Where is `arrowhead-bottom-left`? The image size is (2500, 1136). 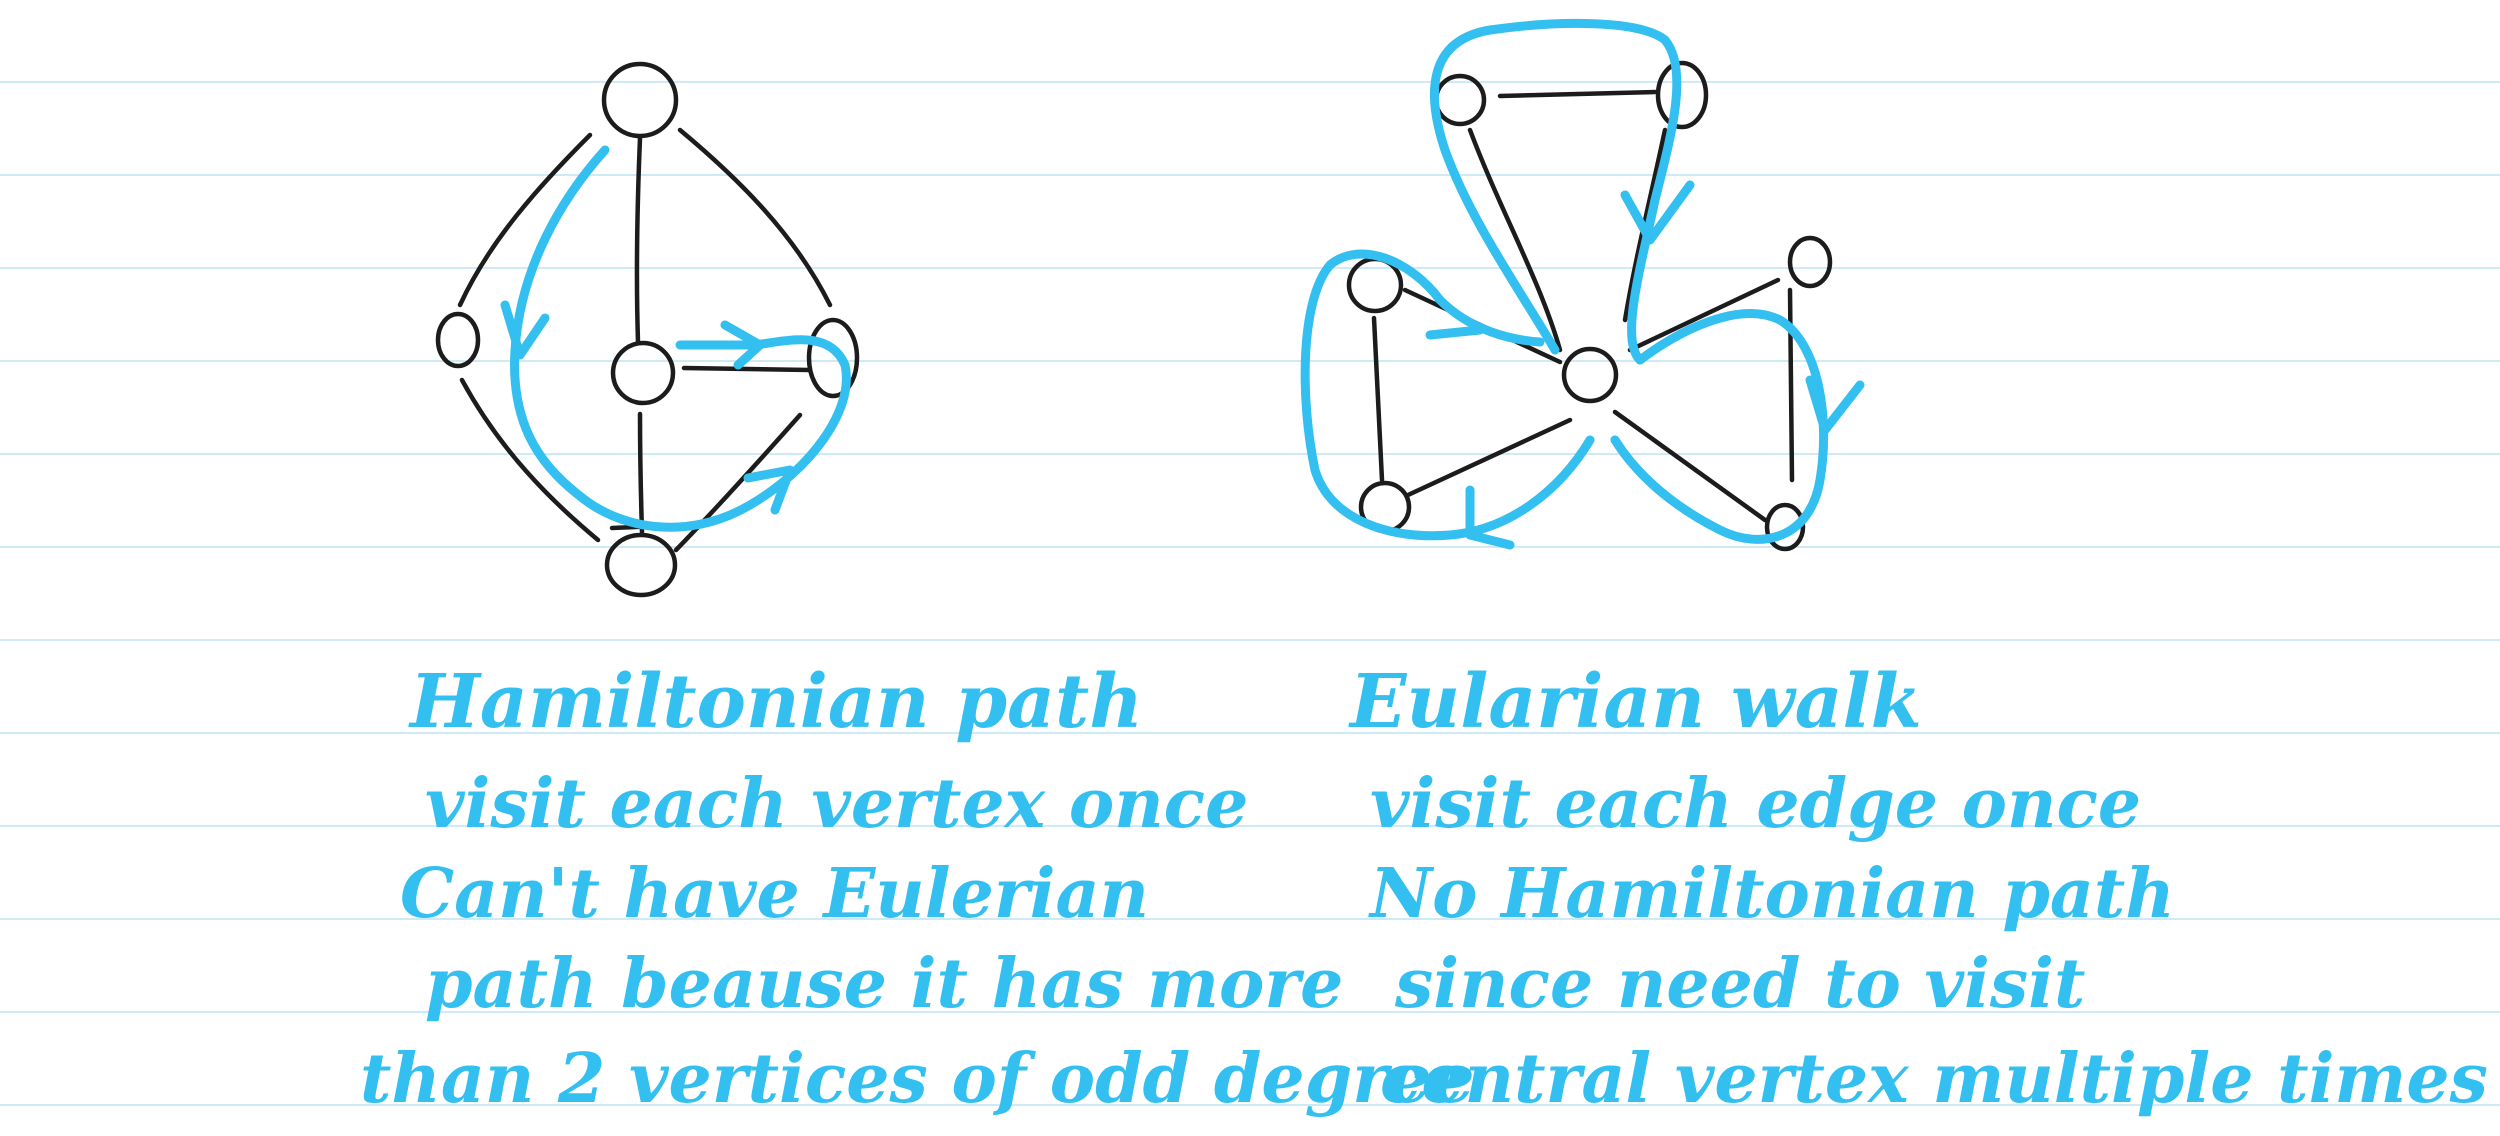
arrowhead-bottom-left is located at coordinates (1490, 517).